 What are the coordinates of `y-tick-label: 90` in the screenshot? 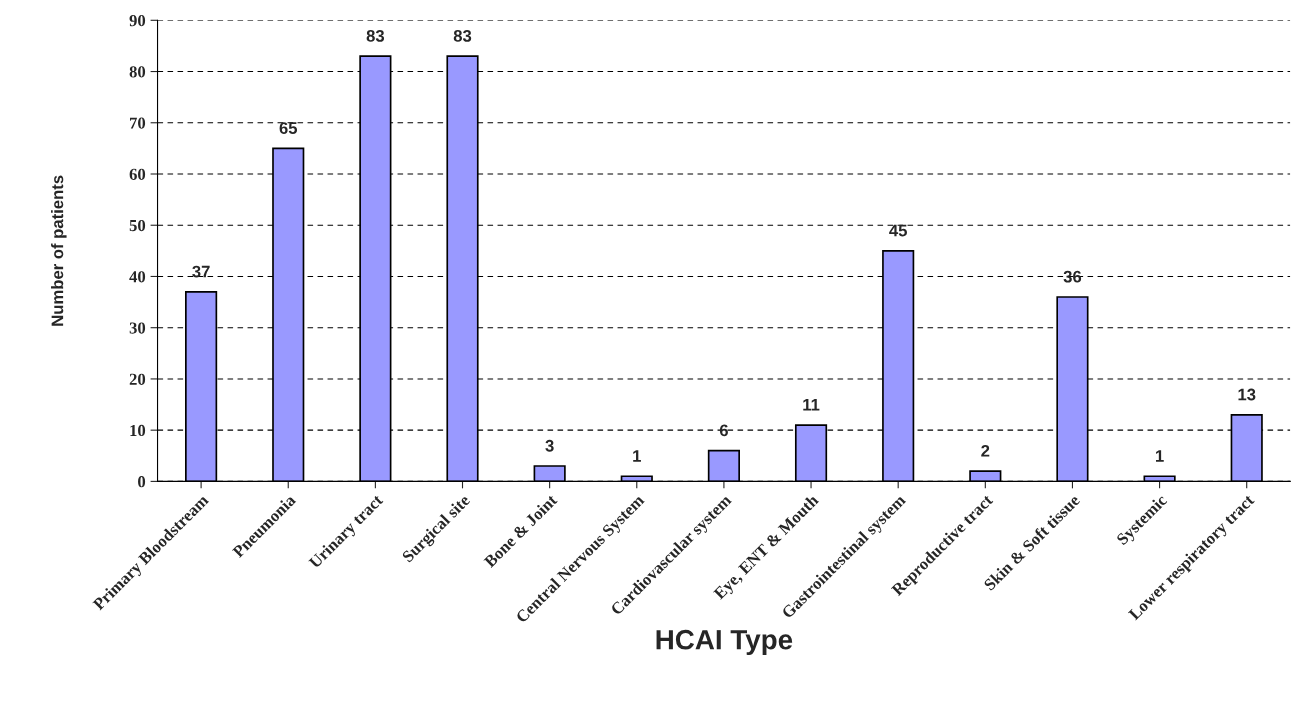 It's located at (137, 21).